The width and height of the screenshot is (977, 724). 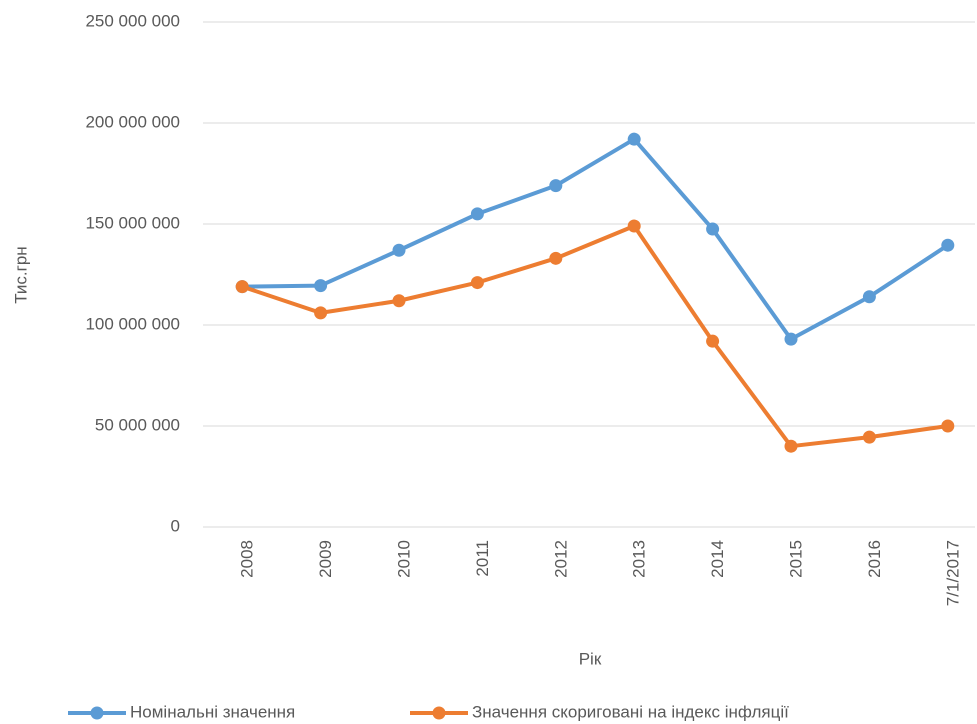 I want to click on x-tick-label: 2014, so click(x=717, y=559).